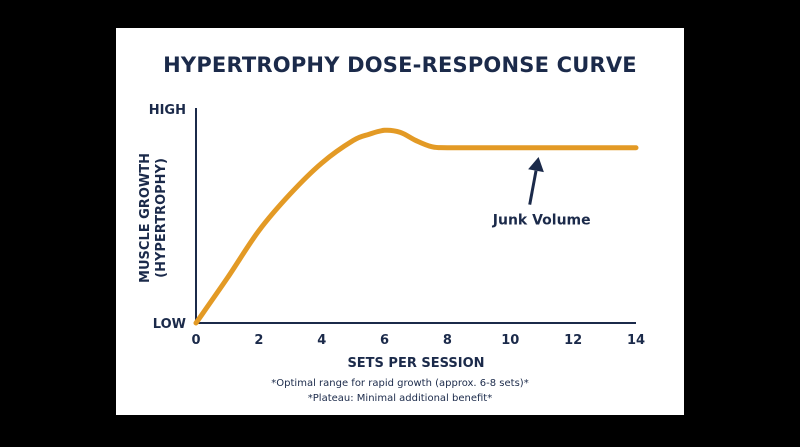 This screenshot has width=800, height=447. Describe the element at coordinates (258, 340) in the screenshot. I see `x-tick-label: 2` at that location.